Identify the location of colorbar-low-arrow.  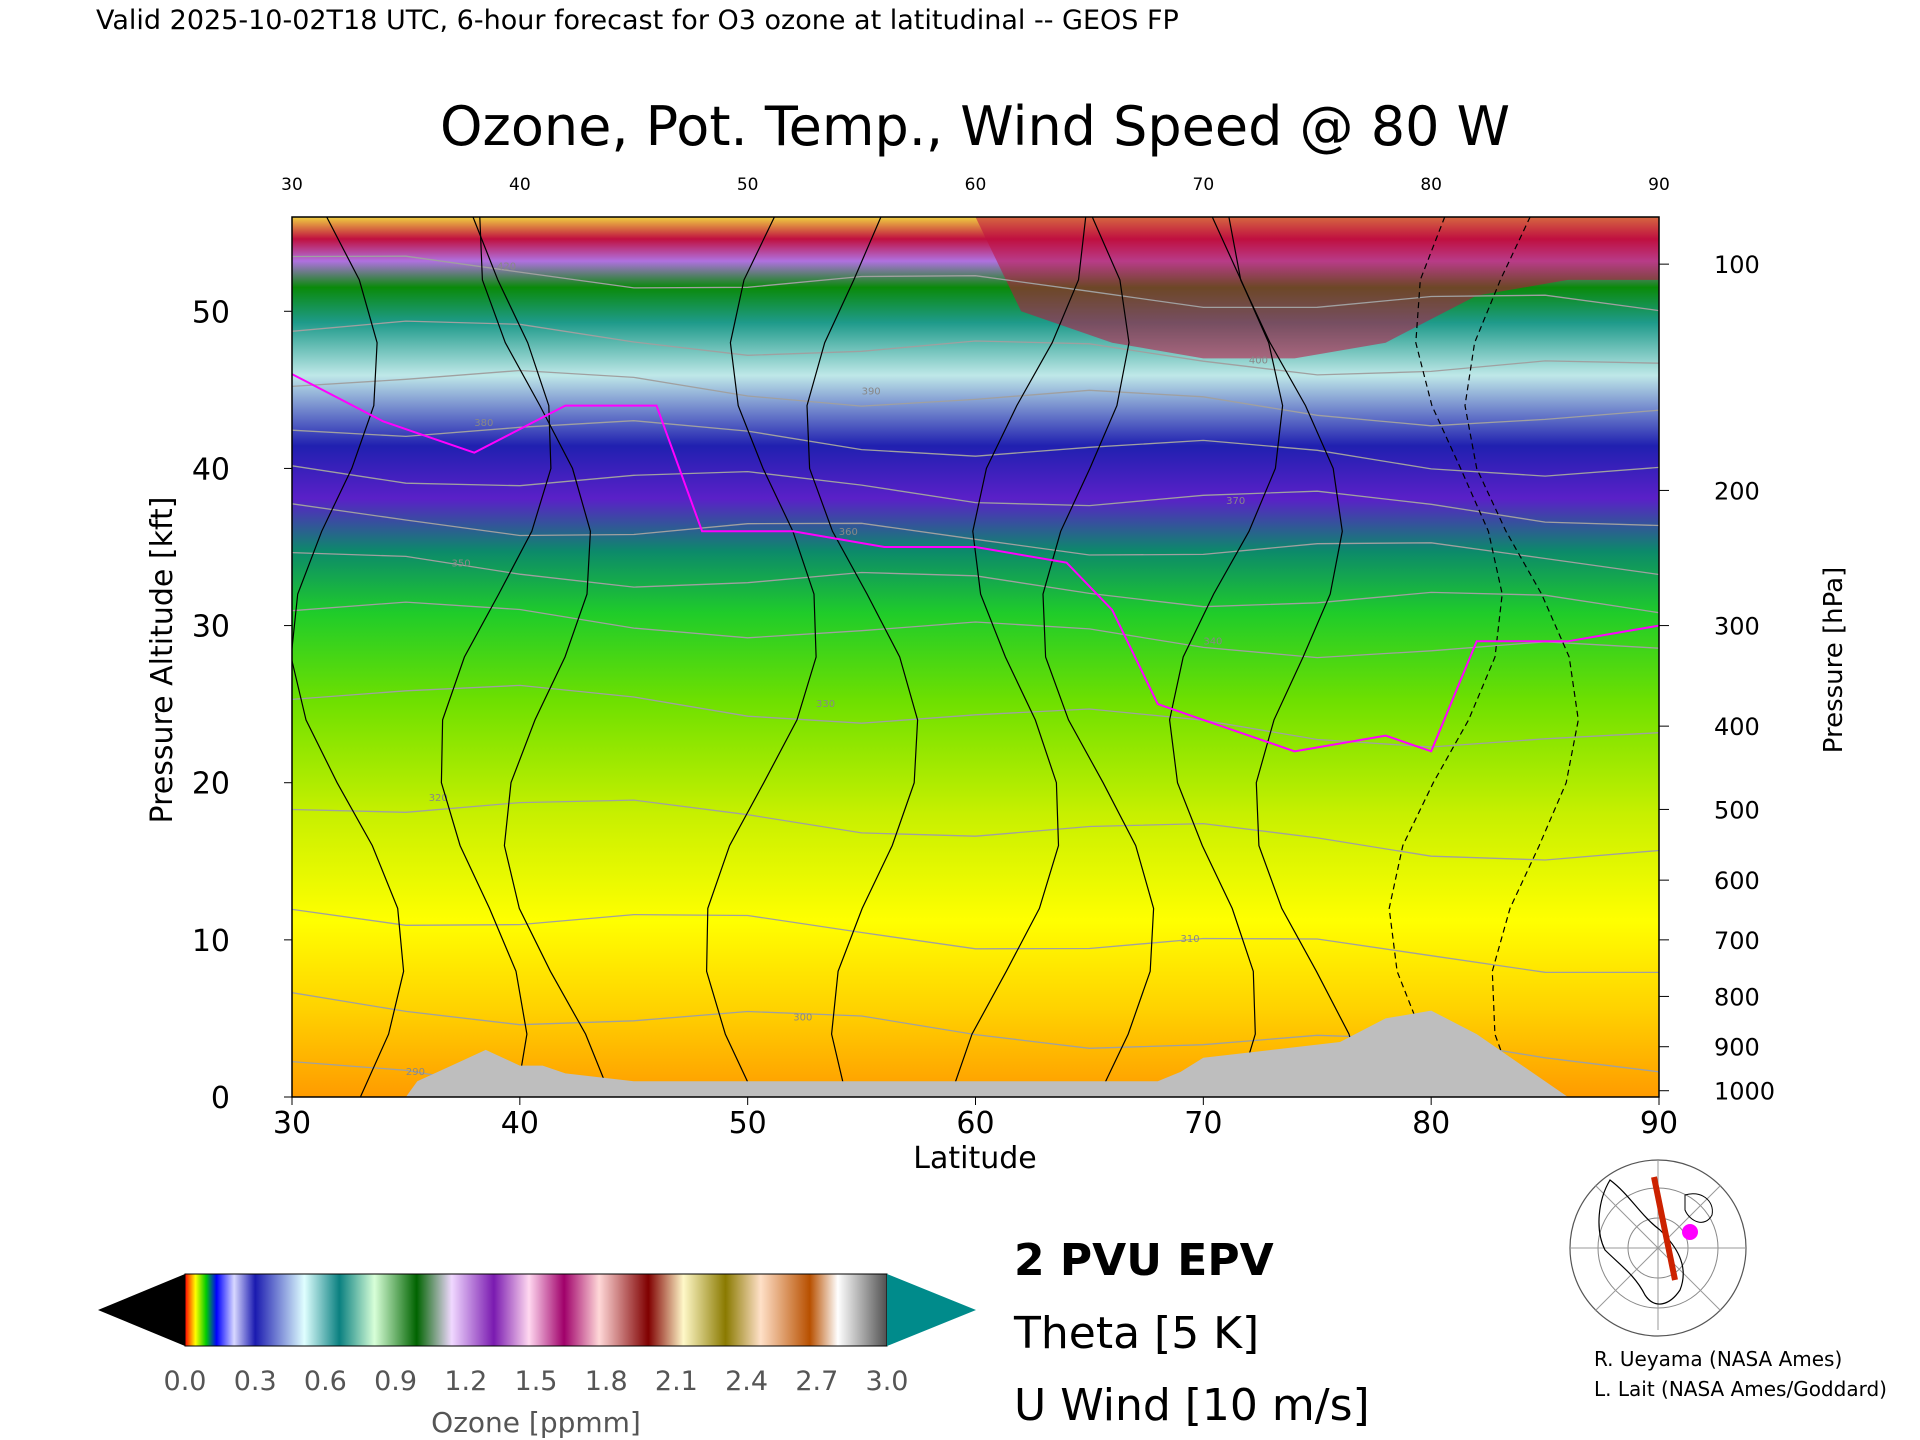
(141, 1310).